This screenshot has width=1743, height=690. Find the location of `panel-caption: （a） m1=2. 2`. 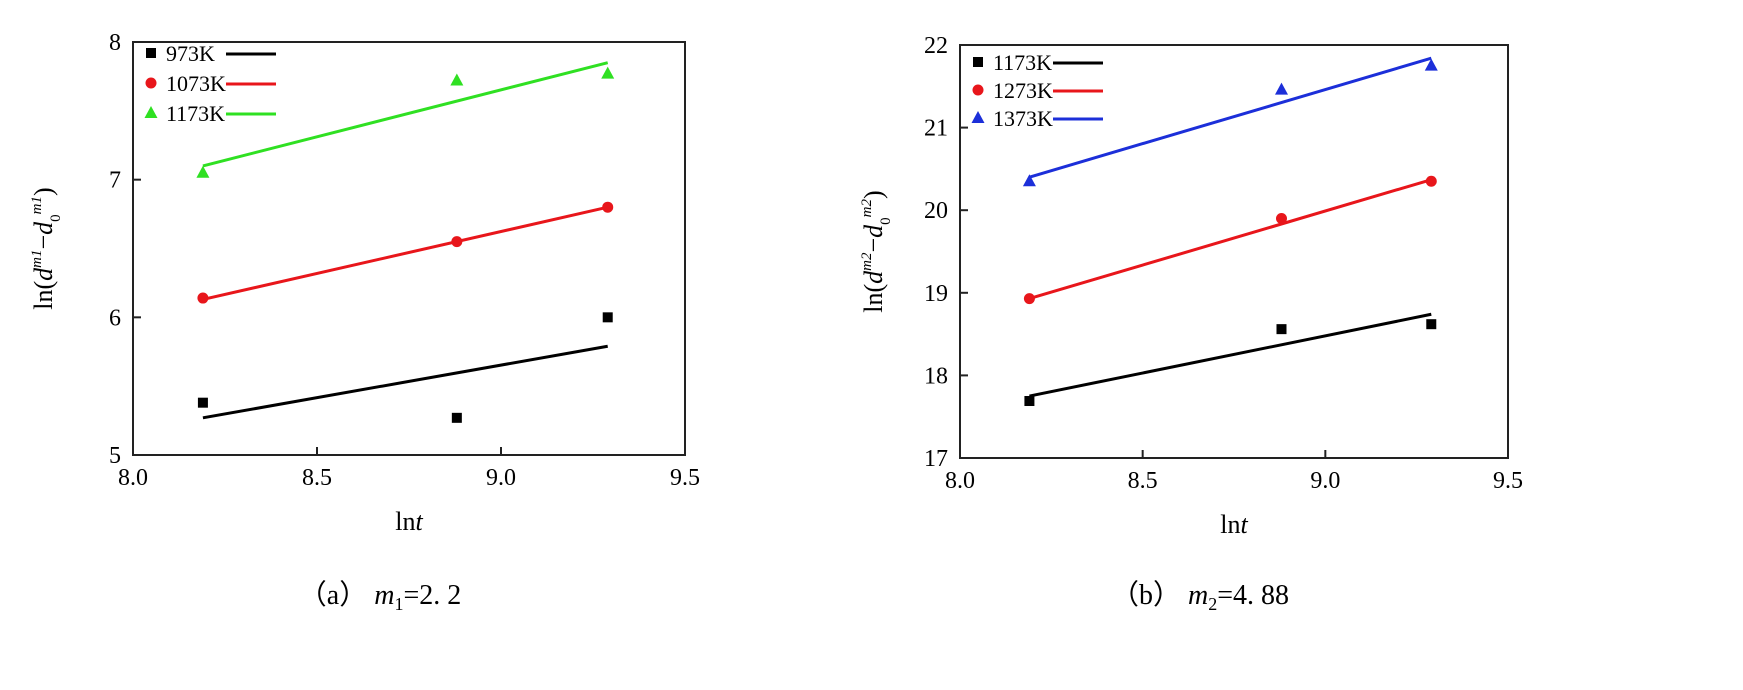

panel-caption: （a） m1=2. 2 is located at coordinates (380, 596).